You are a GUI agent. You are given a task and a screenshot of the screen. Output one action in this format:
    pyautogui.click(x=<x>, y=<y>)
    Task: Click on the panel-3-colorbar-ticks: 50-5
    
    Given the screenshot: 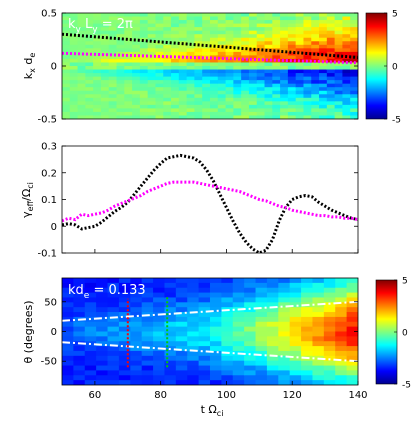 What is the action you would take?
    pyautogui.click(x=402, y=334)
    